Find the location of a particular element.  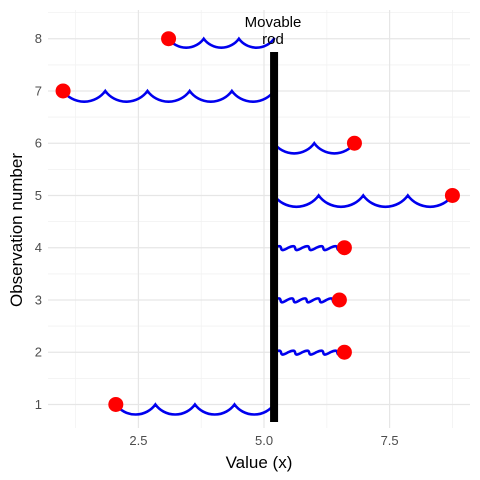

y-tick-label: 4 is located at coordinates (38, 247).